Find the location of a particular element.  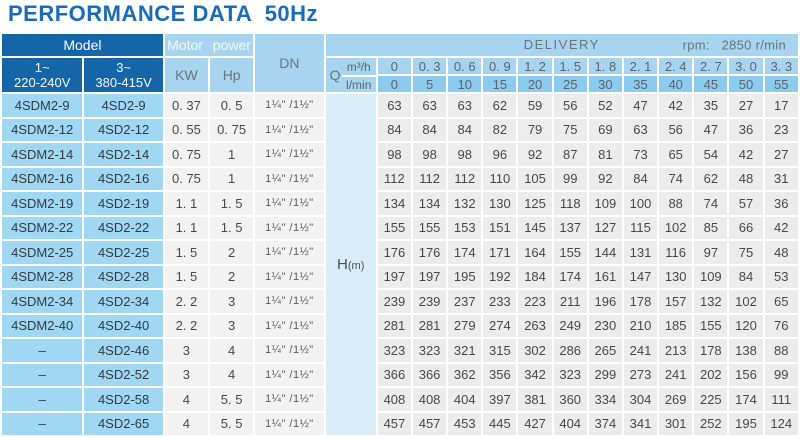

head-value-cell: 73 is located at coordinates (640, 154).